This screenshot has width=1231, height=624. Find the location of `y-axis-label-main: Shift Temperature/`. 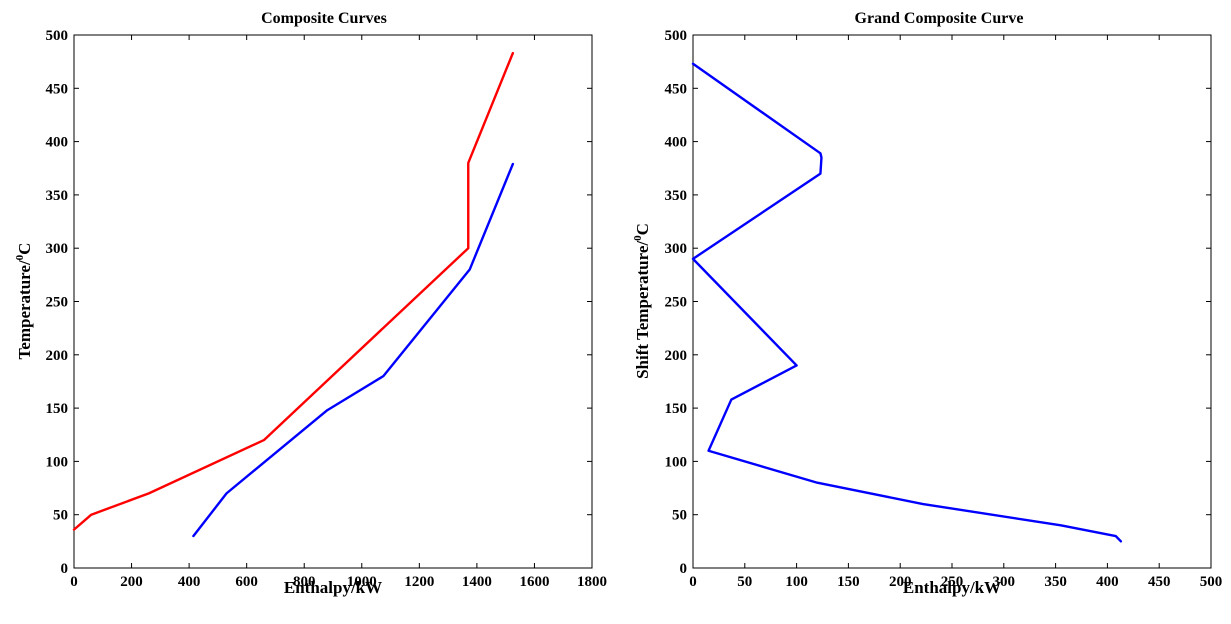

y-axis-label-main: Shift Temperature/ is located at coordinates (642, 310).